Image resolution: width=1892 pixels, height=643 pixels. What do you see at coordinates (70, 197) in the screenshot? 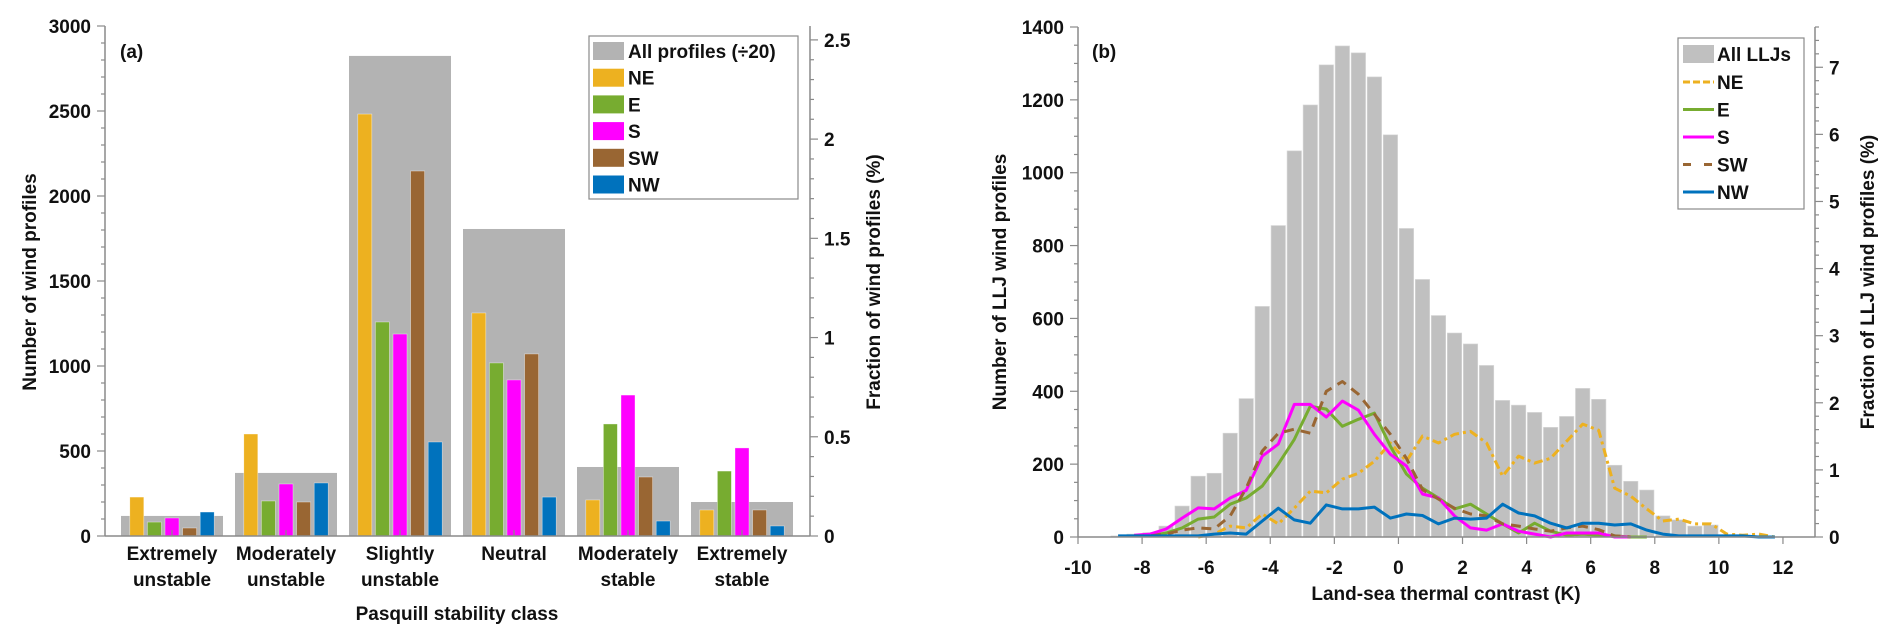
I see `a-y-tick-label: 2000` at bounding box center [70, 197].